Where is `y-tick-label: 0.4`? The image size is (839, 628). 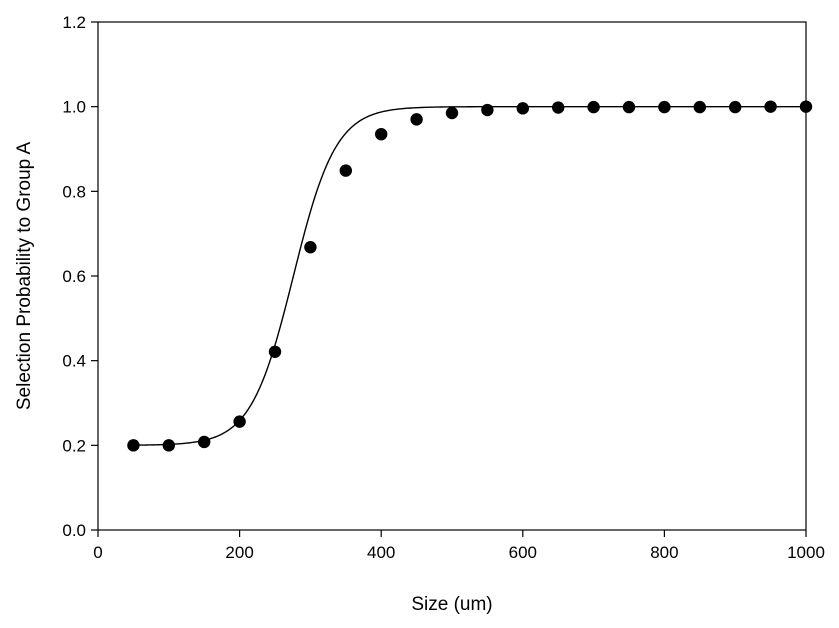 y-tick-label: 0.4 is located at coordinates (74, 361).